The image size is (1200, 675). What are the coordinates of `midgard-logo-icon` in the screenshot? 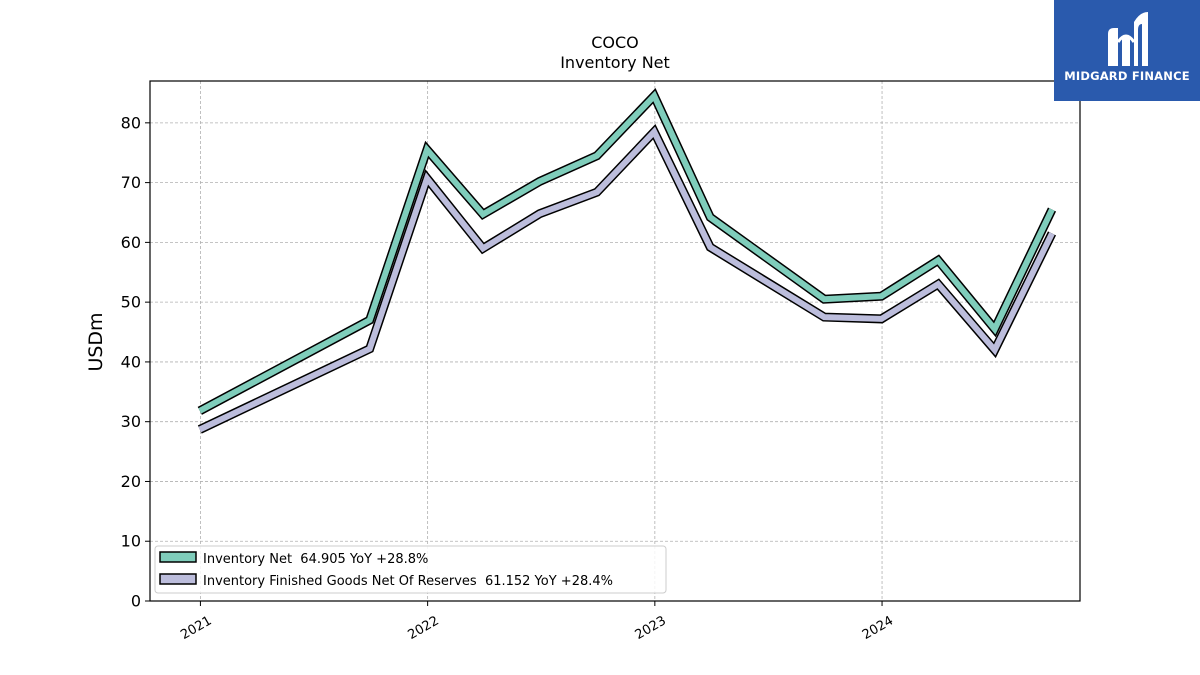 It's located at (1128, 39).